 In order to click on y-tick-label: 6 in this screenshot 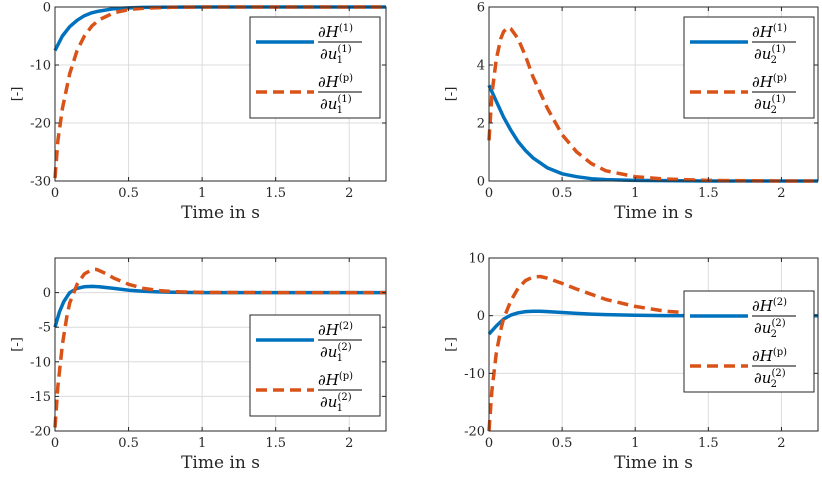, I will do `click(481, 8)`.